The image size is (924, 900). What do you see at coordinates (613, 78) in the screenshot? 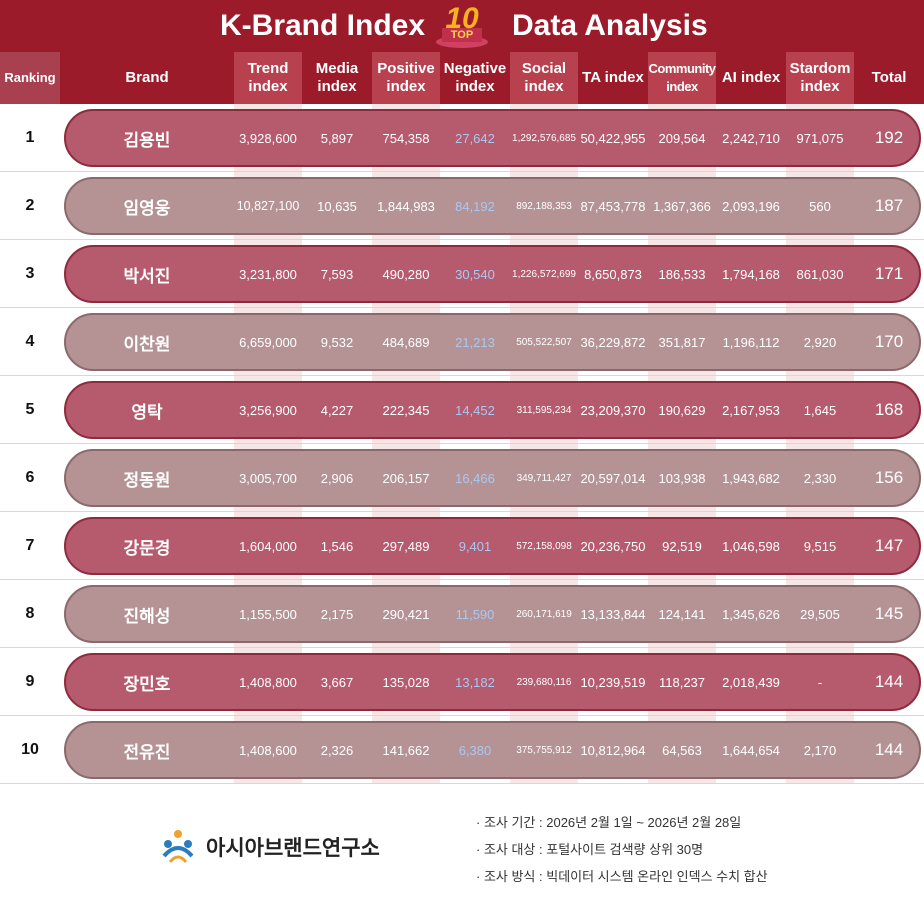
I see `column-header: TA index` at bounding box center [613, 78].